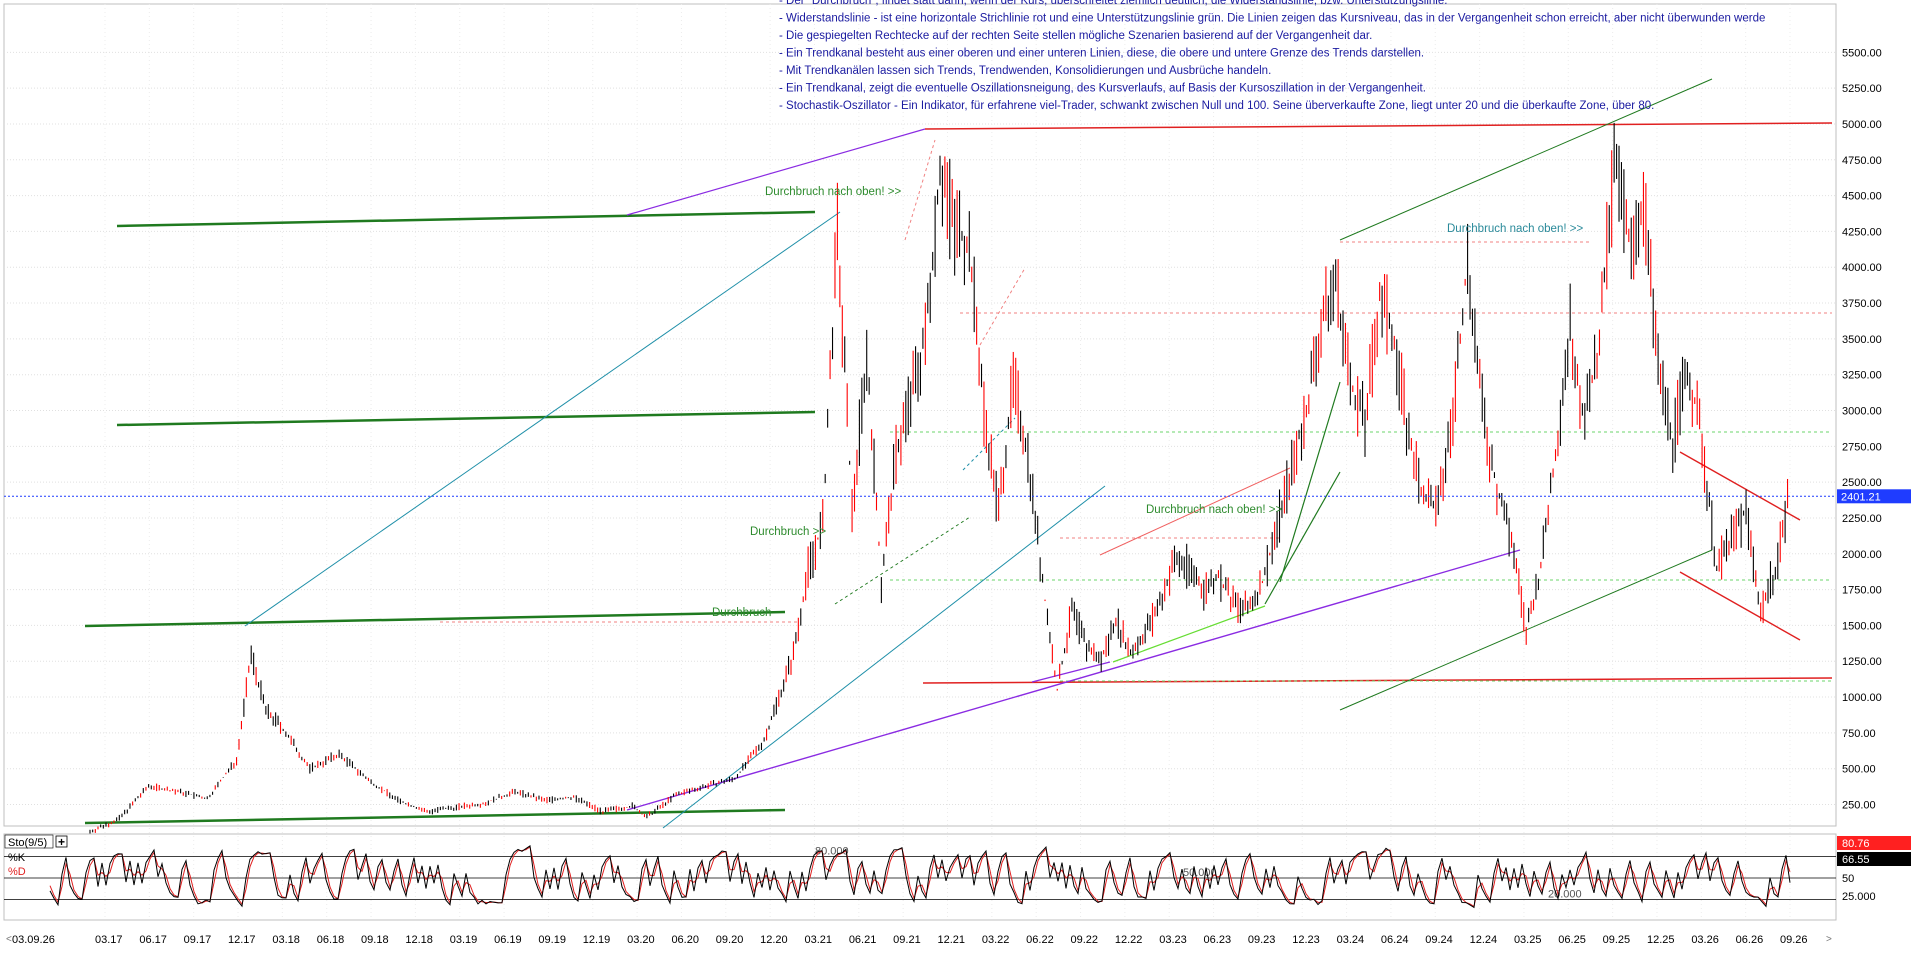  Describe the element at coordinates (685, 940) in the screenshot. I see `x-tick-label: 06.20` at that location.